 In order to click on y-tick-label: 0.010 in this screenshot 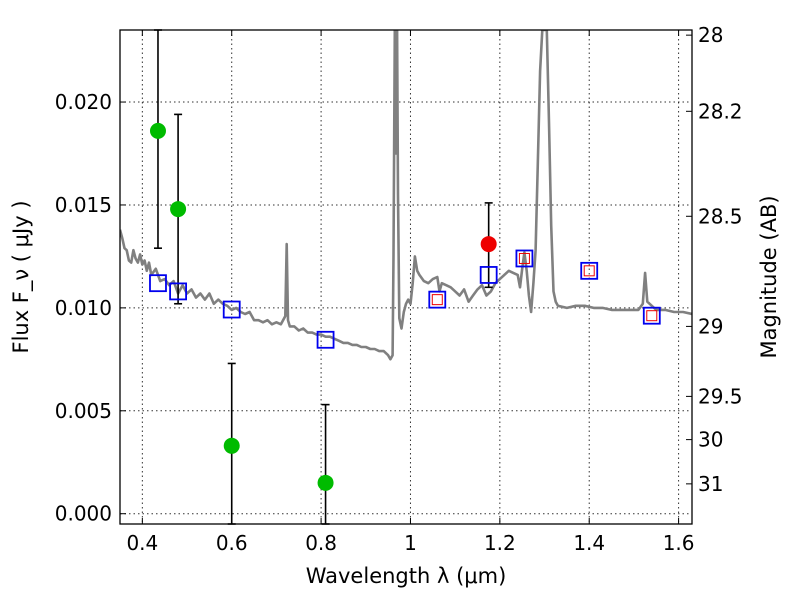, I will do `click(83, 308)`.